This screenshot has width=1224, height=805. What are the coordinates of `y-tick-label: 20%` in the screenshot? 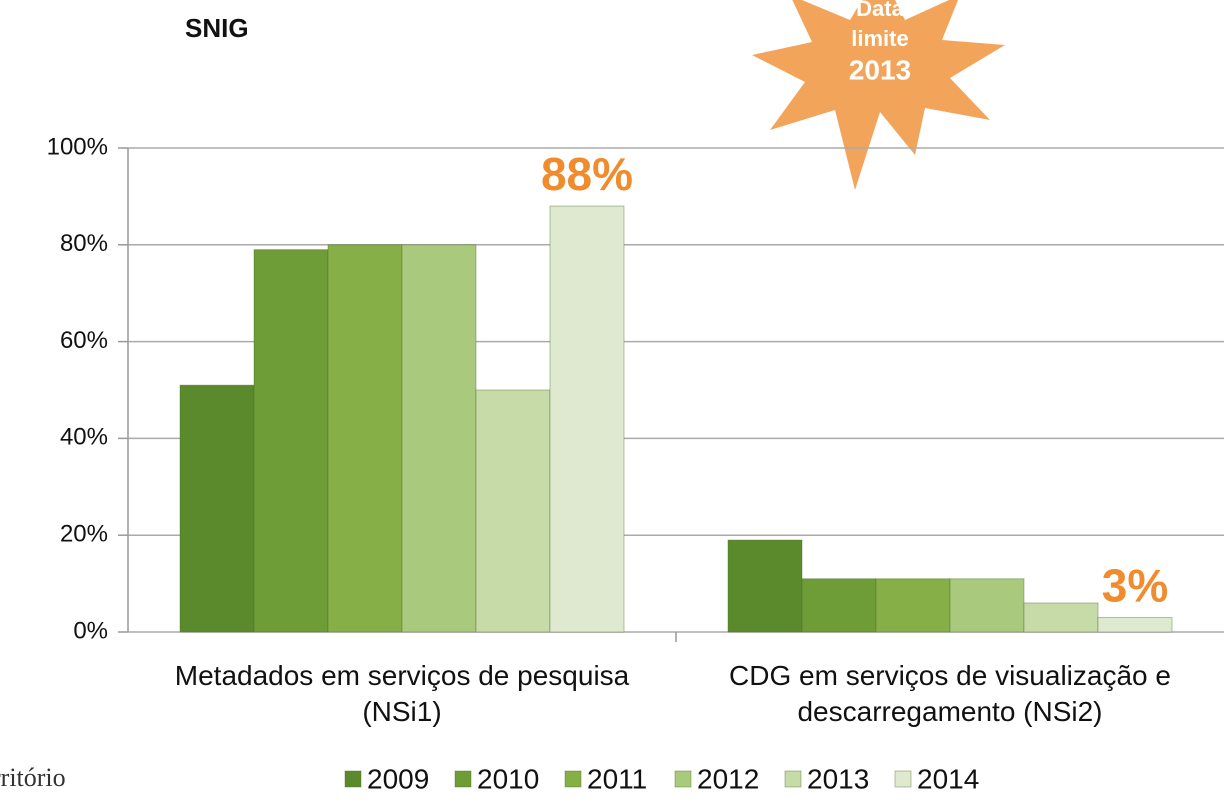 It's located at (84, 534).